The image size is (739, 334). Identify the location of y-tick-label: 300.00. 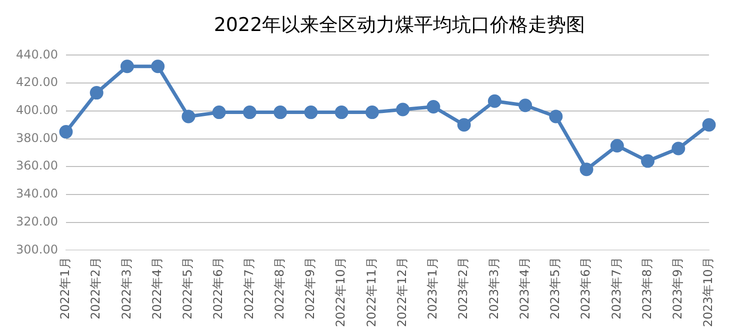
(37, 249).